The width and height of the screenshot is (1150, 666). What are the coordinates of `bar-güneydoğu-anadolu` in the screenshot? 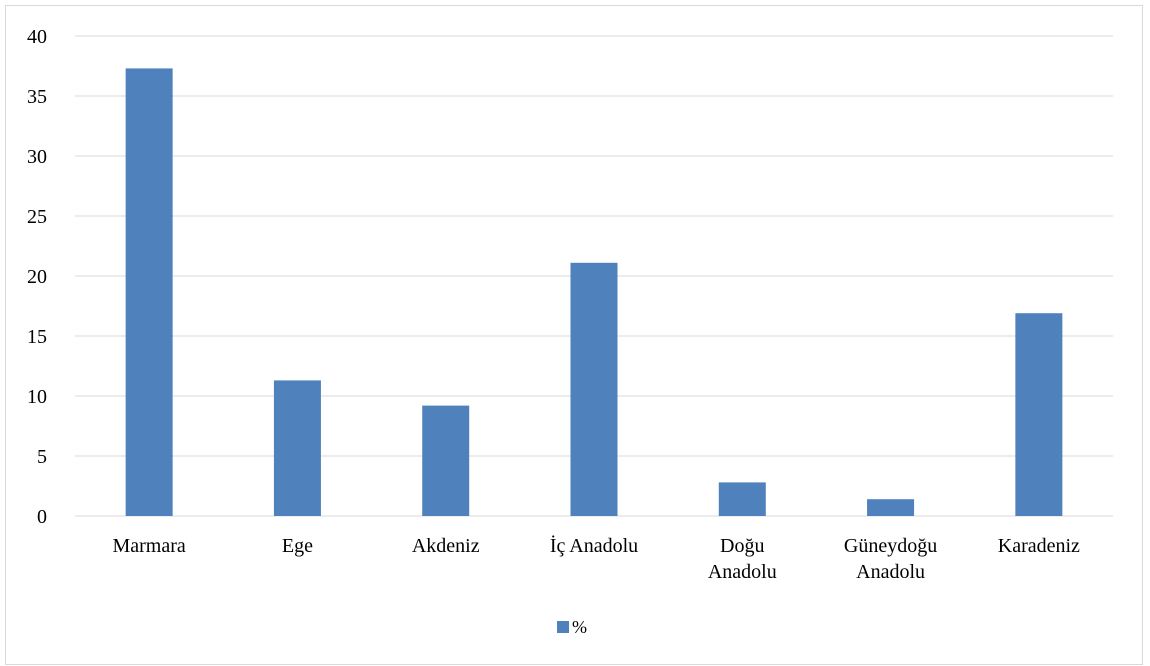 It's located at (891, 507).